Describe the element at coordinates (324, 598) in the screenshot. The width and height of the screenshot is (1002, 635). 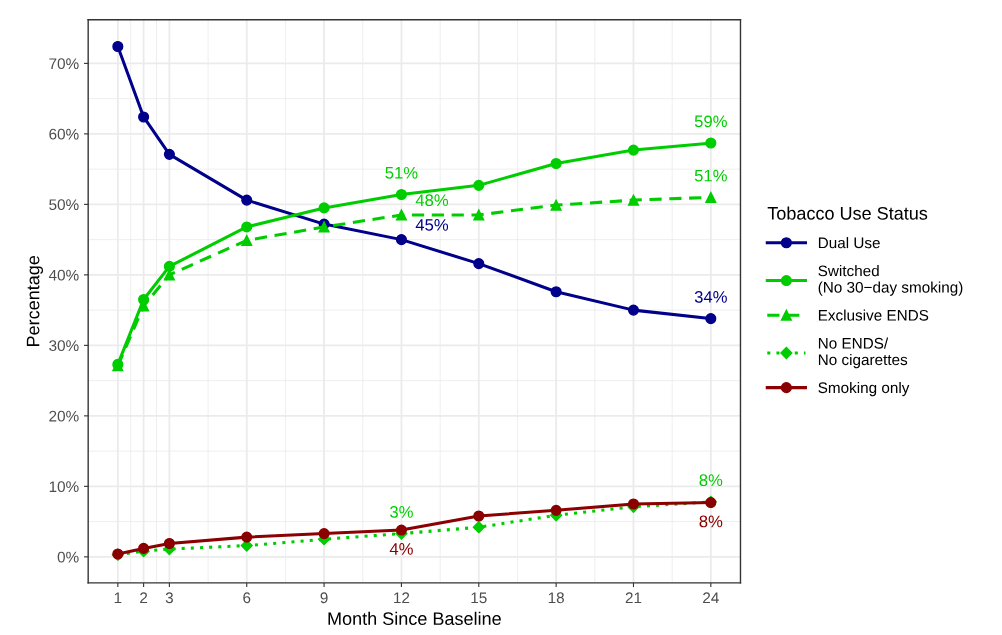
I see `x-tick-label: 9` at that location.